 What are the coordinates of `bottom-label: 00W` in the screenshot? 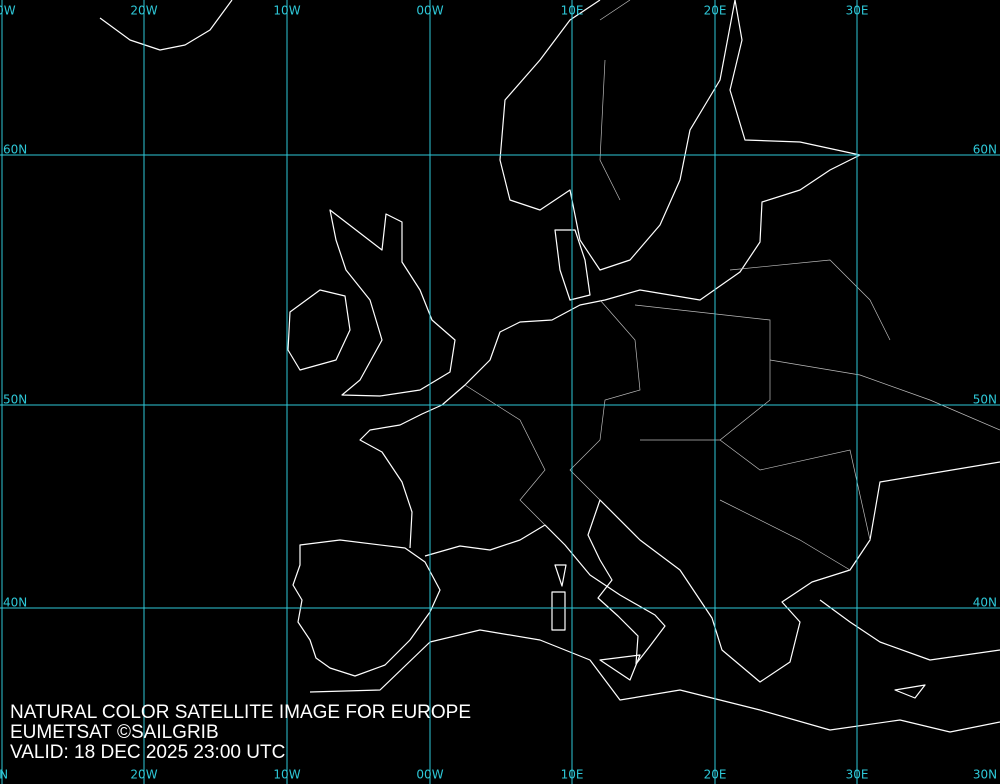 It's located at (429, 775).